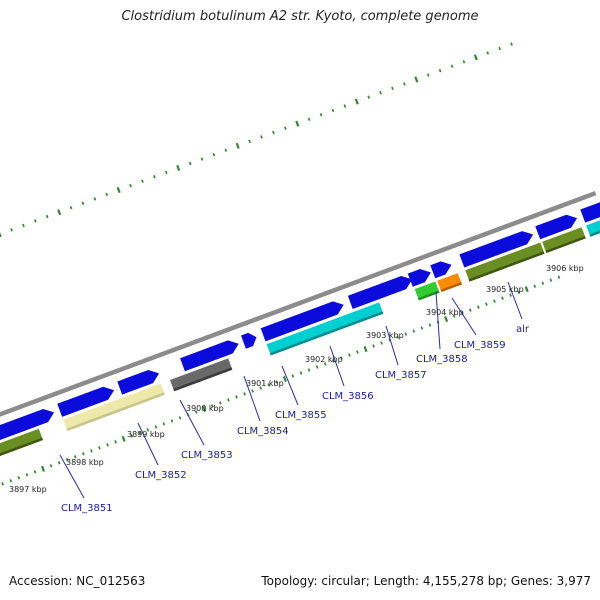 The image size is (600, 600). What do you see at coordinates (77, 581) in the screenshot?
I see `accession-text: Accession: NC_012563` at bounding box center [77, 581].